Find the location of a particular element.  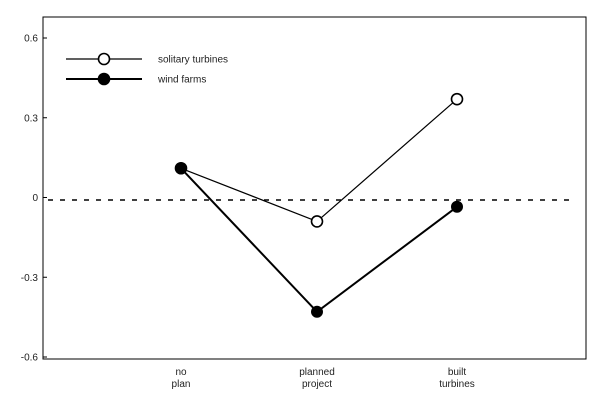

x-category-label: no is located at coordinates (181, 372).